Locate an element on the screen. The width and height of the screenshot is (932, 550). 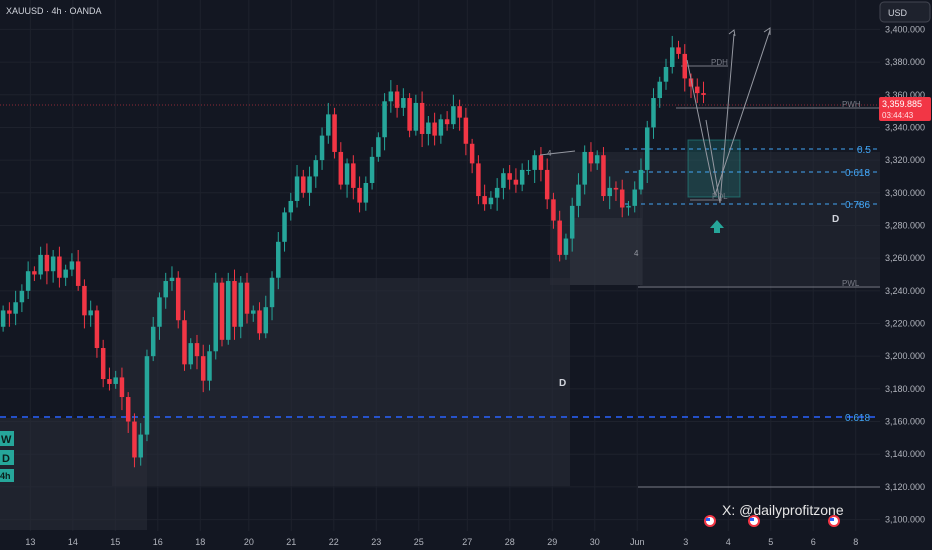
currency-button-label: USD is located at coordinates (898, 13).